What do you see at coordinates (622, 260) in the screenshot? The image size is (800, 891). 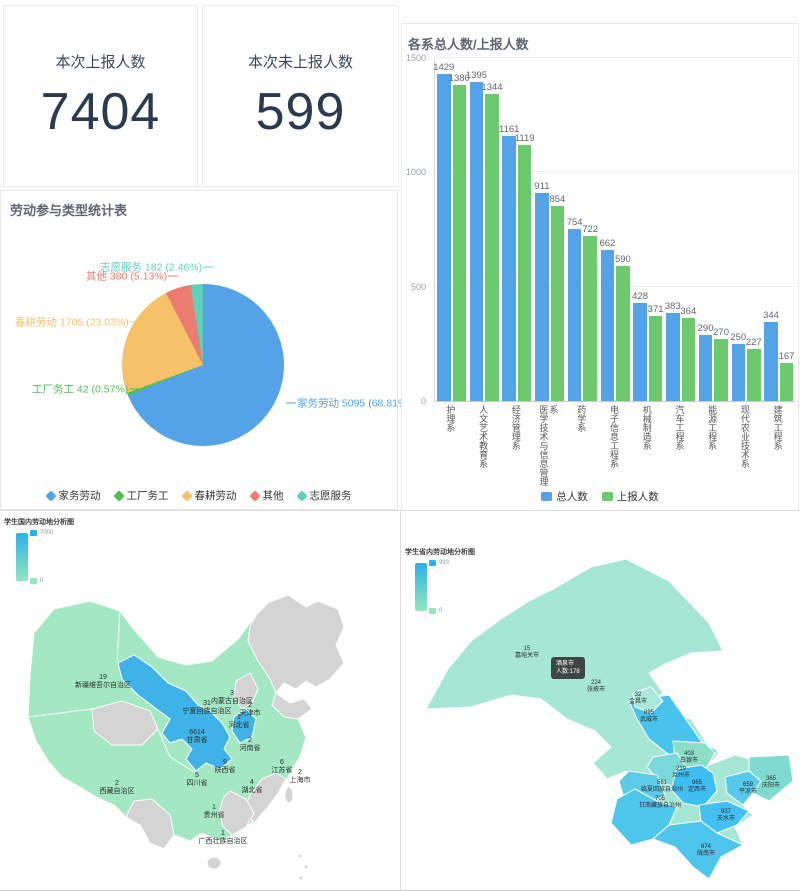 I see `bar-value-label: 590` at bounding box center [622, 260].